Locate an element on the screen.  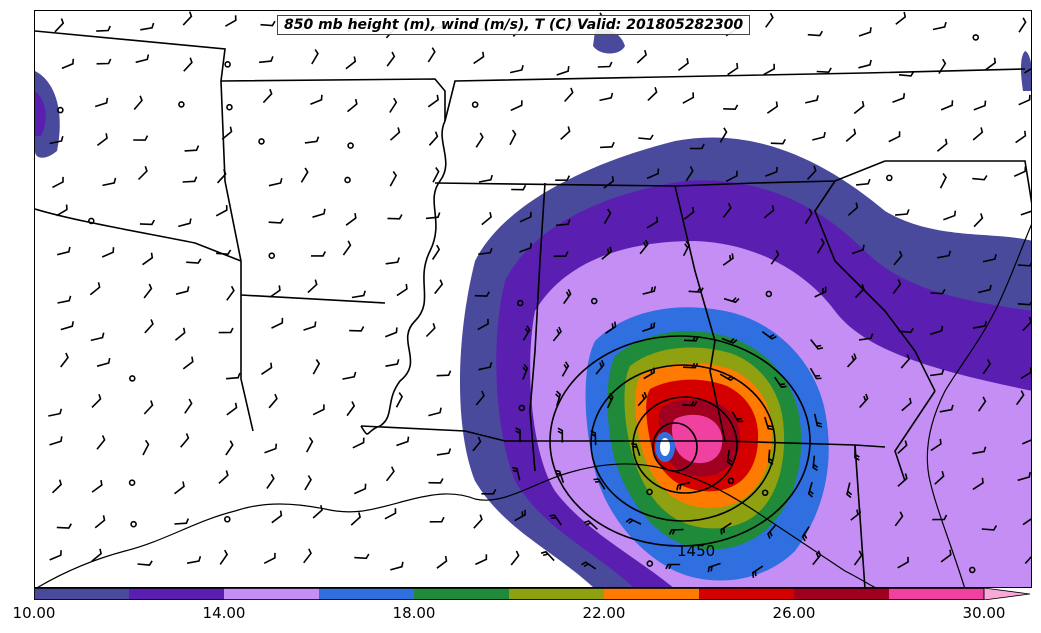
colorbar-tick-label: 30.00 is located at coordinates (984, 613).